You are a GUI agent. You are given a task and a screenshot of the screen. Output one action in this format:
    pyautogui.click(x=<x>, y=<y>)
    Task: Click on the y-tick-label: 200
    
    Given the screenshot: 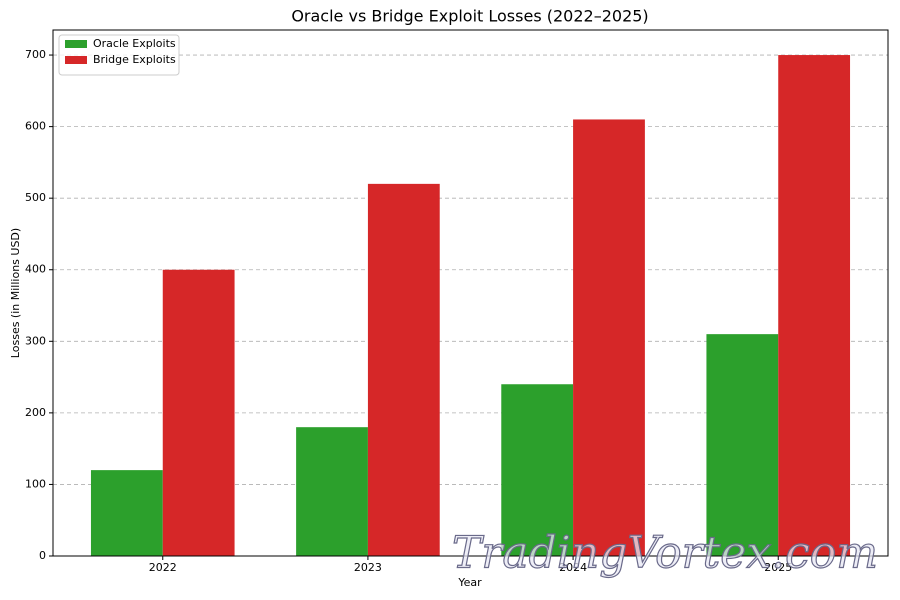 What is the action you would take?
    pyautogui.click(x=35, y=412)
    